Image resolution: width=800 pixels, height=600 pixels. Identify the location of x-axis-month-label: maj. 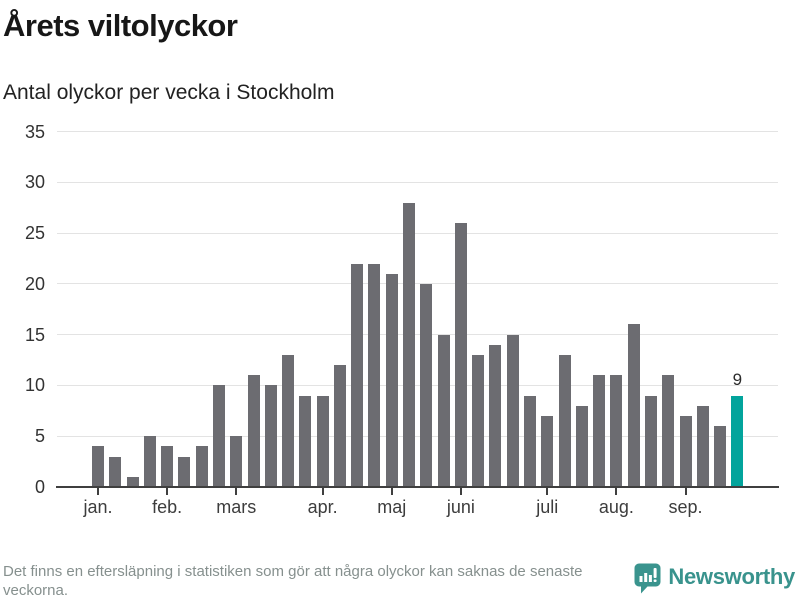
(392, 507).